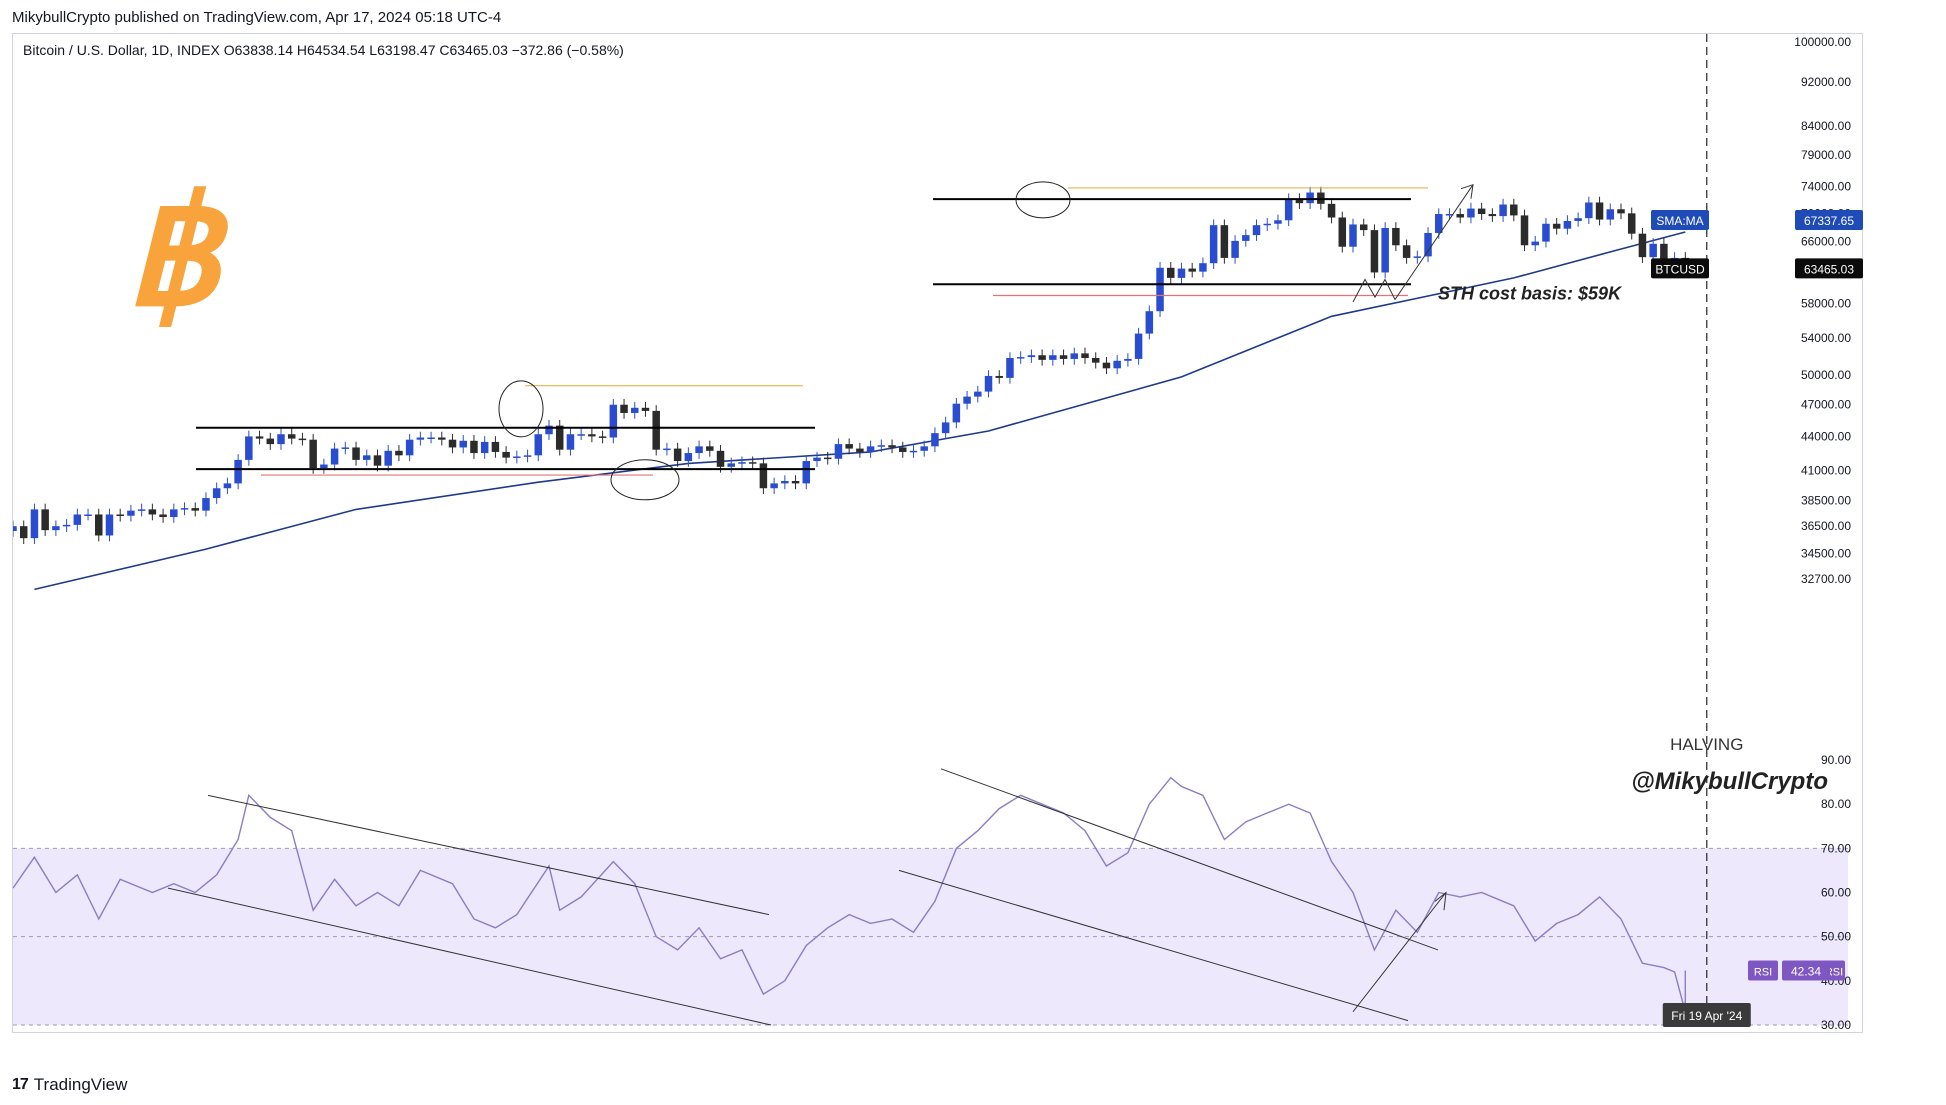 This screenshot has width=1946, height=1105. I want to click on tradingview-logo-icon: 17, so click(20, 1084).